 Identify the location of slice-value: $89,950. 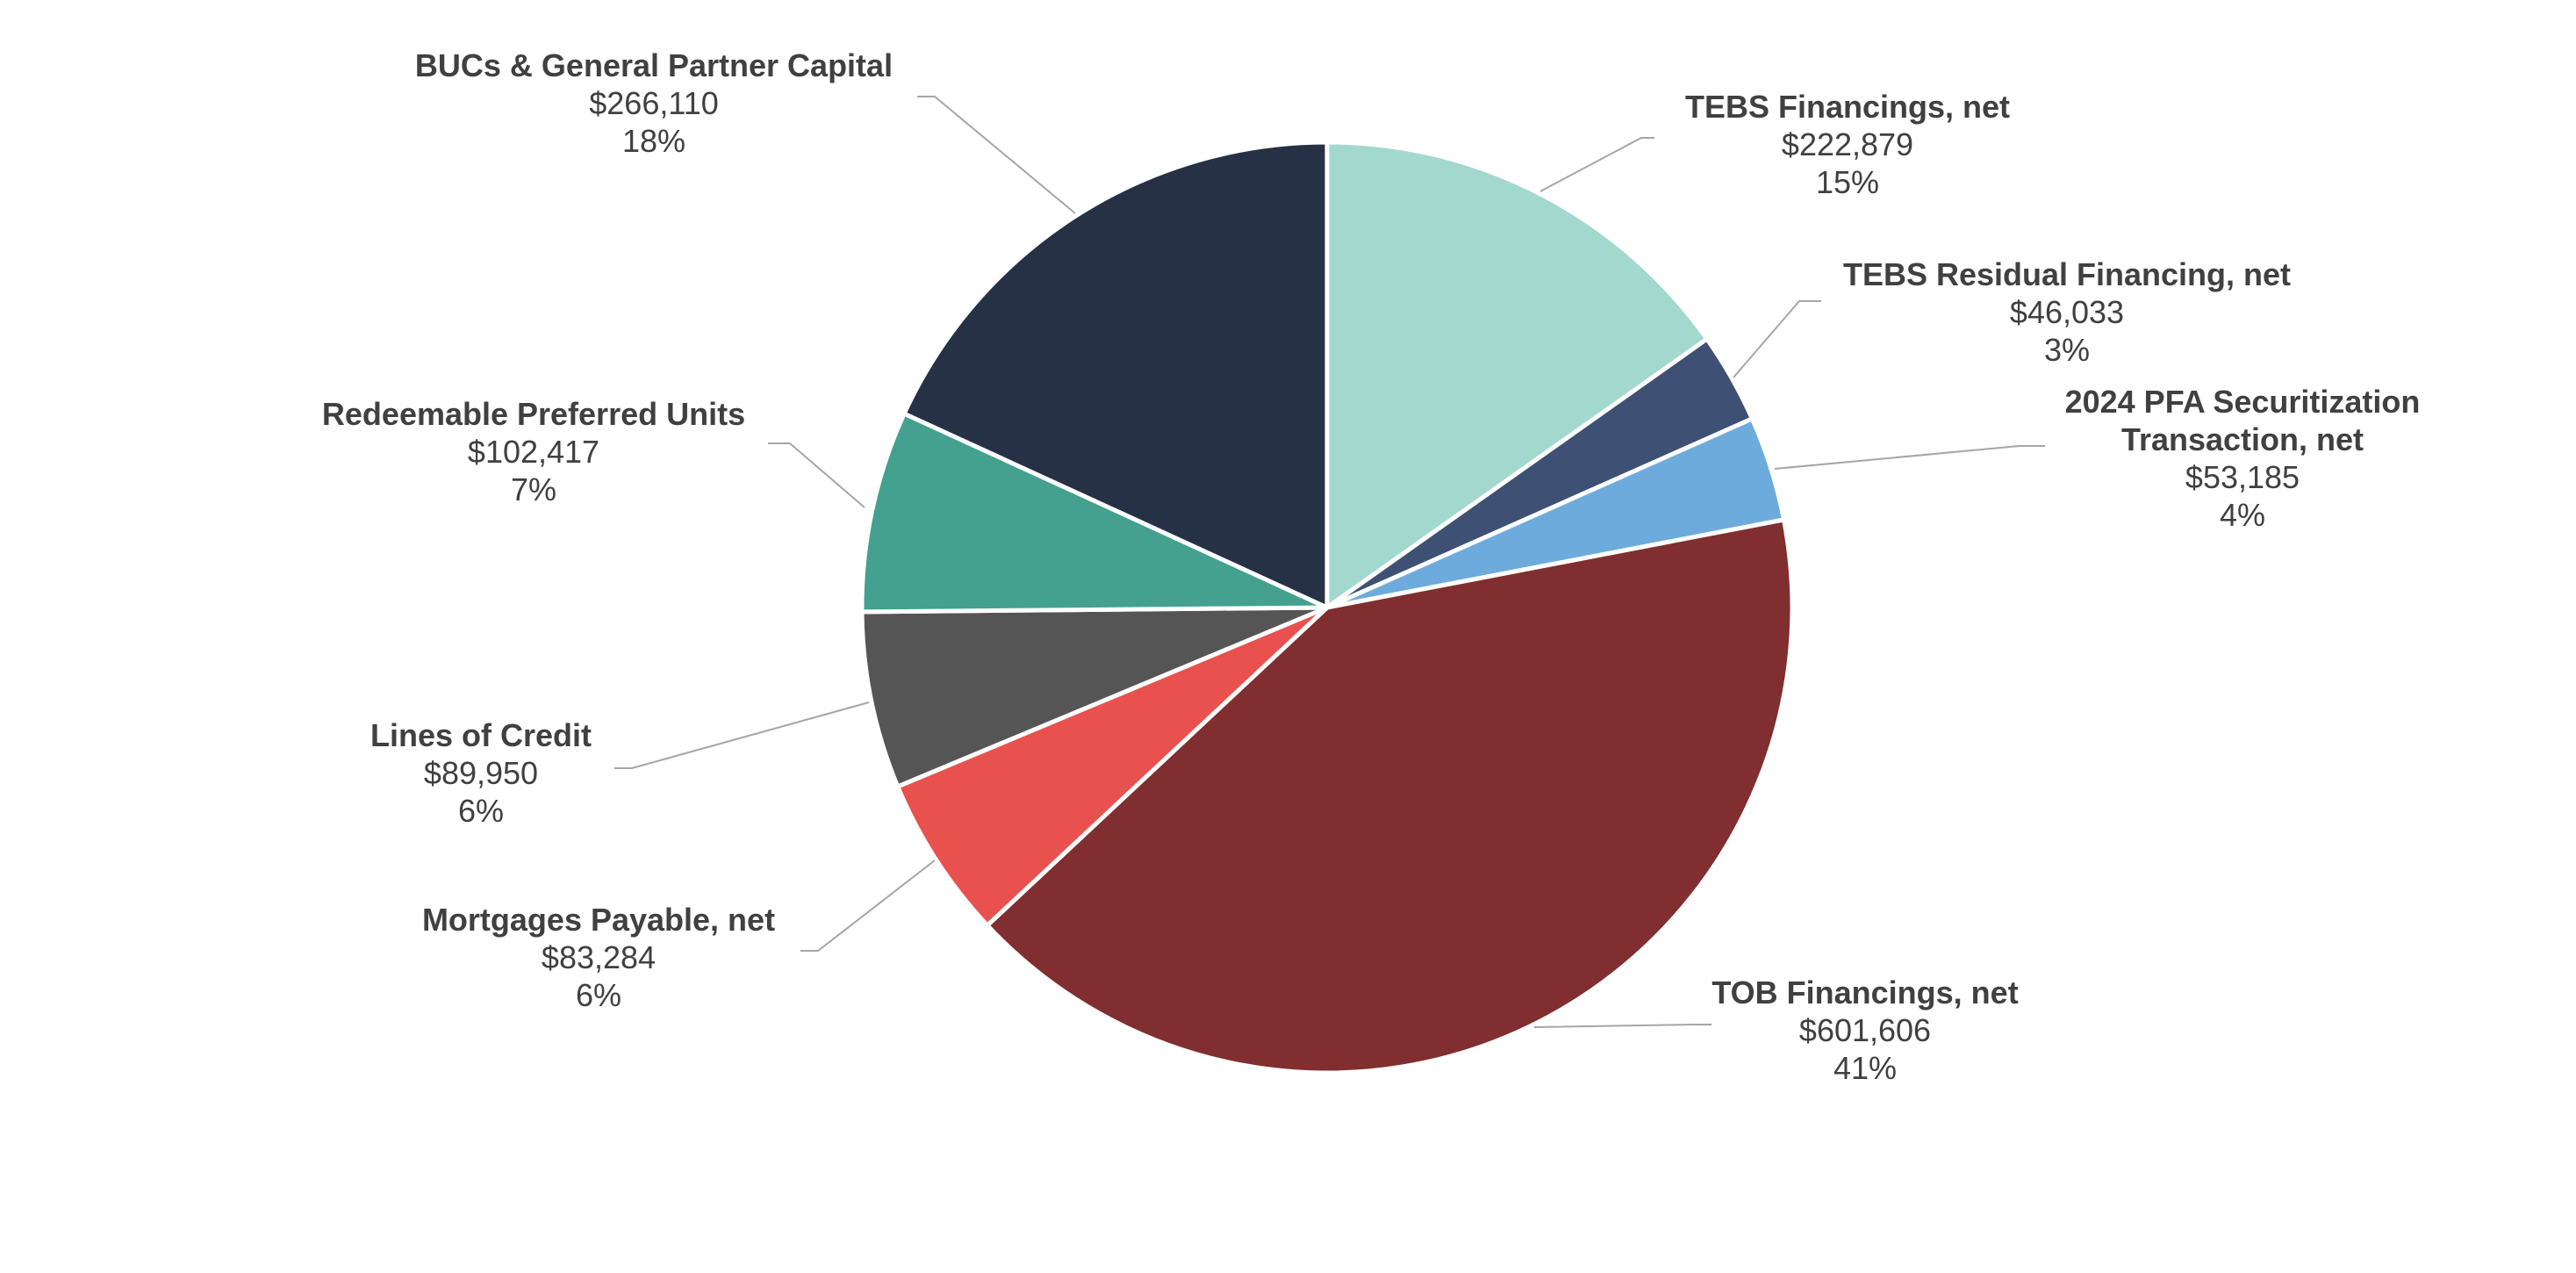
(481, 773).